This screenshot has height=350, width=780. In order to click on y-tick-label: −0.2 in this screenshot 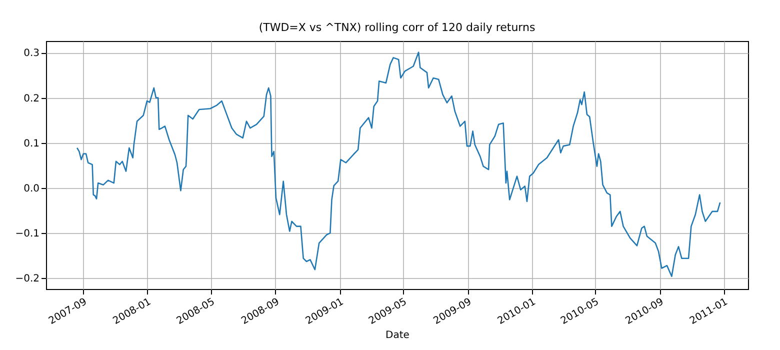, I will do `click(27, 279)`.